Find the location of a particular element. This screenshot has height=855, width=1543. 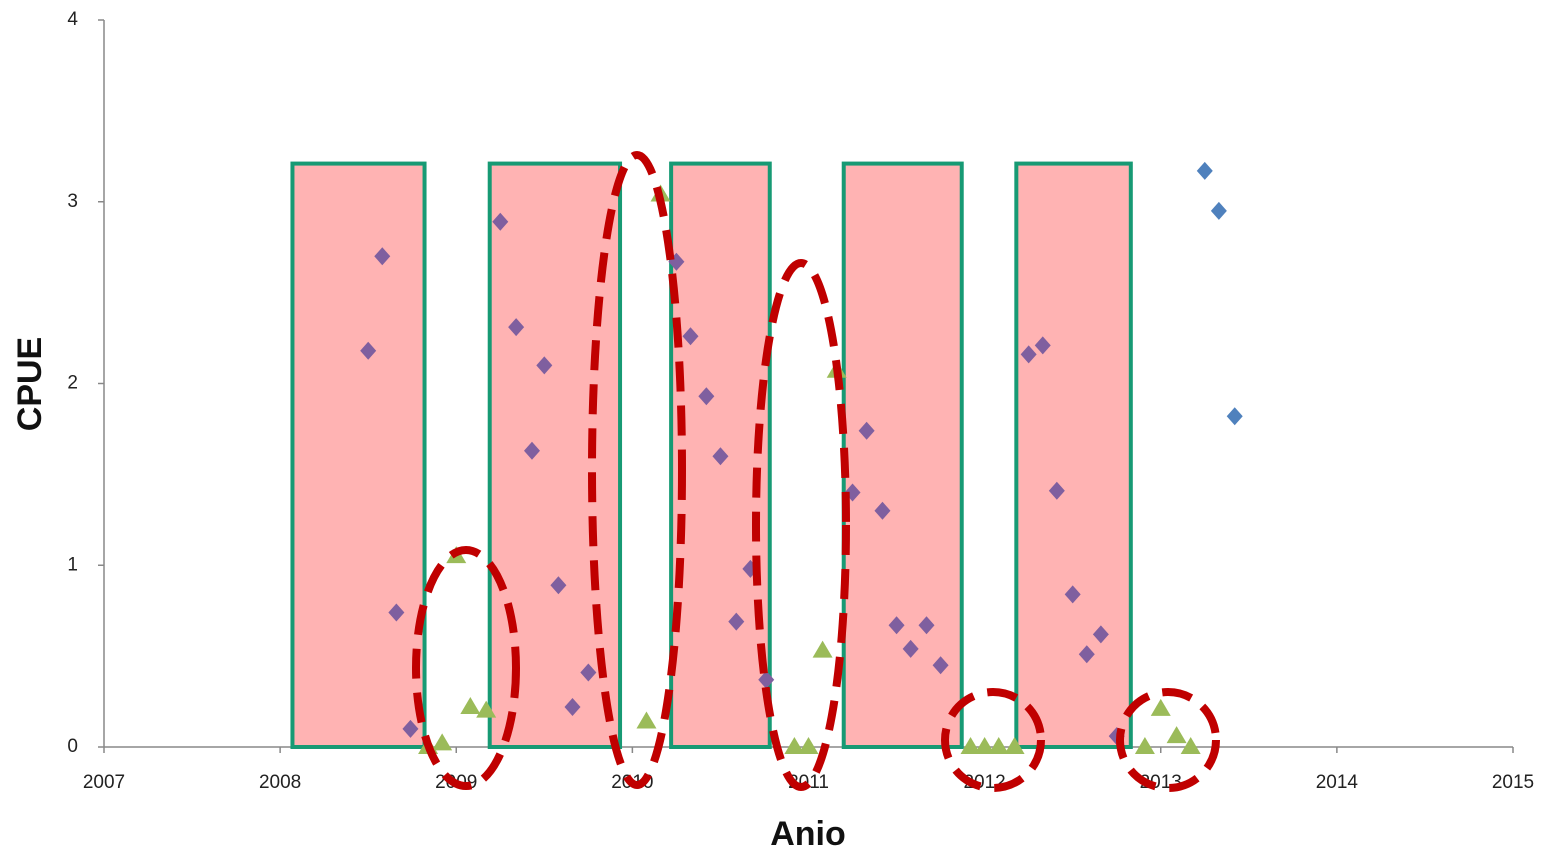

y-axis-title: CPUE is located at coordinates (30, 384).